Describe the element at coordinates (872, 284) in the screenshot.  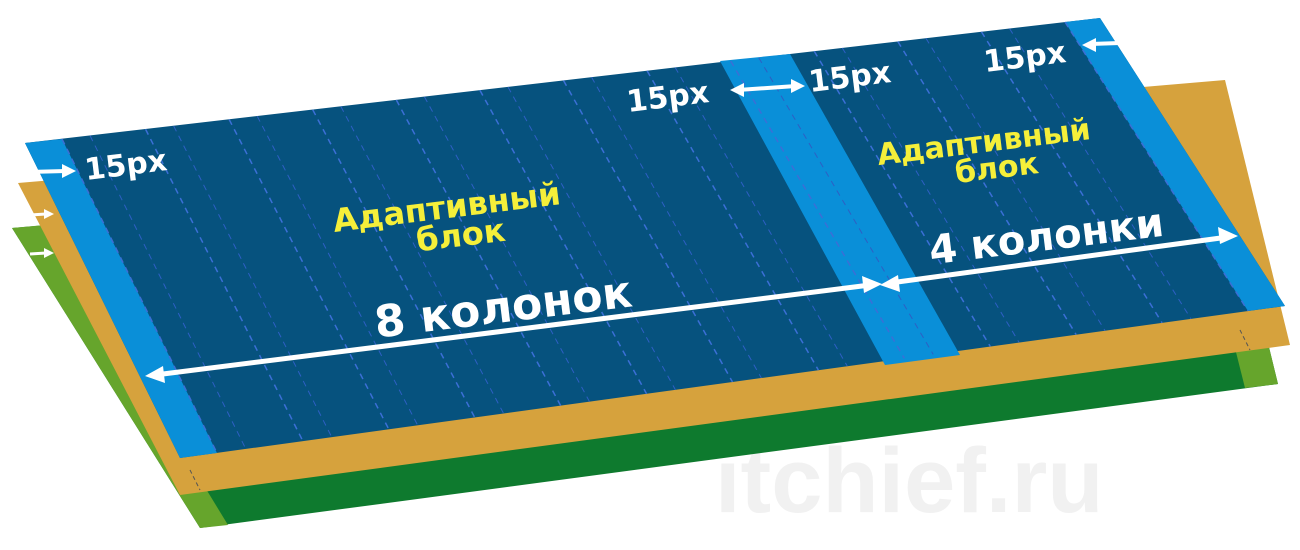
I see `span-left-arrowhead-end` at that location.